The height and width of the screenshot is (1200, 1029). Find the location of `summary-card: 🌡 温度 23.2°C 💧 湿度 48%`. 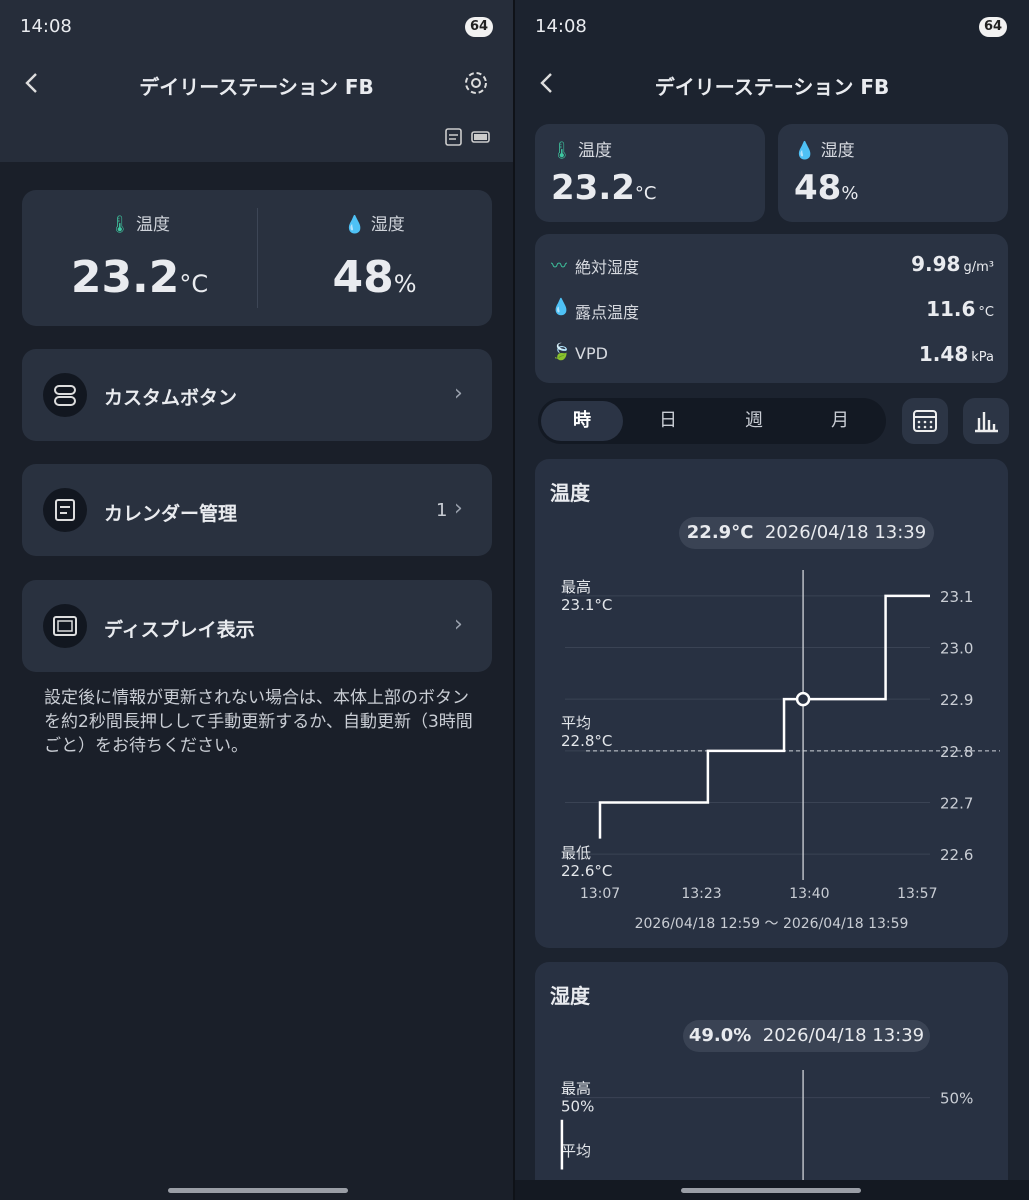

summary-card: 🌡 温度 23.2°C 💧 湿度 48% is located at coordinates (257, 258).